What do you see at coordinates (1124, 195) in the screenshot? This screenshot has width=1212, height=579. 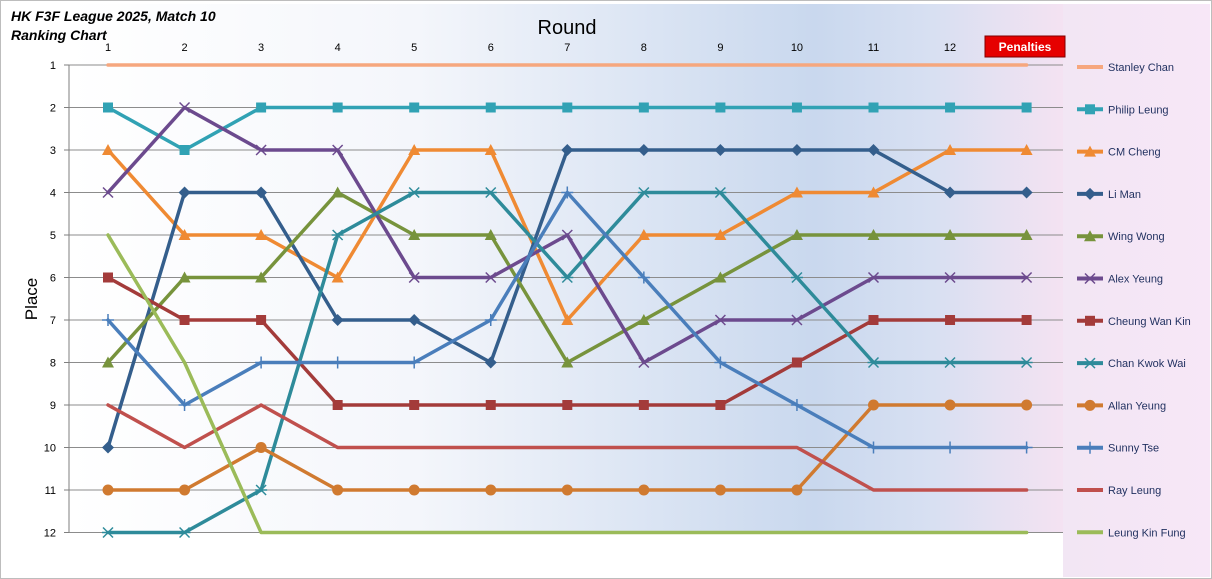 I see `legend-label: Li Man` at bounding box center [1124, 195].